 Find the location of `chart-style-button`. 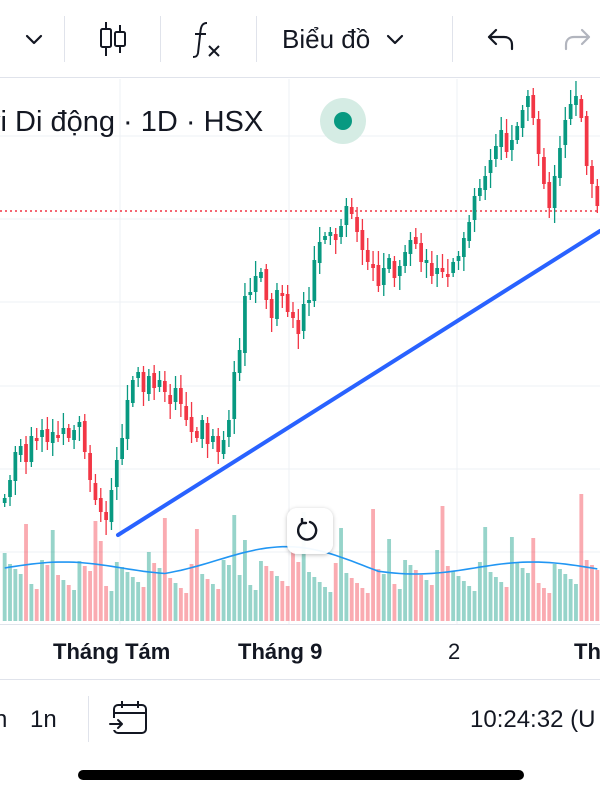

chart-style-button is located at coordinates (113, 39).